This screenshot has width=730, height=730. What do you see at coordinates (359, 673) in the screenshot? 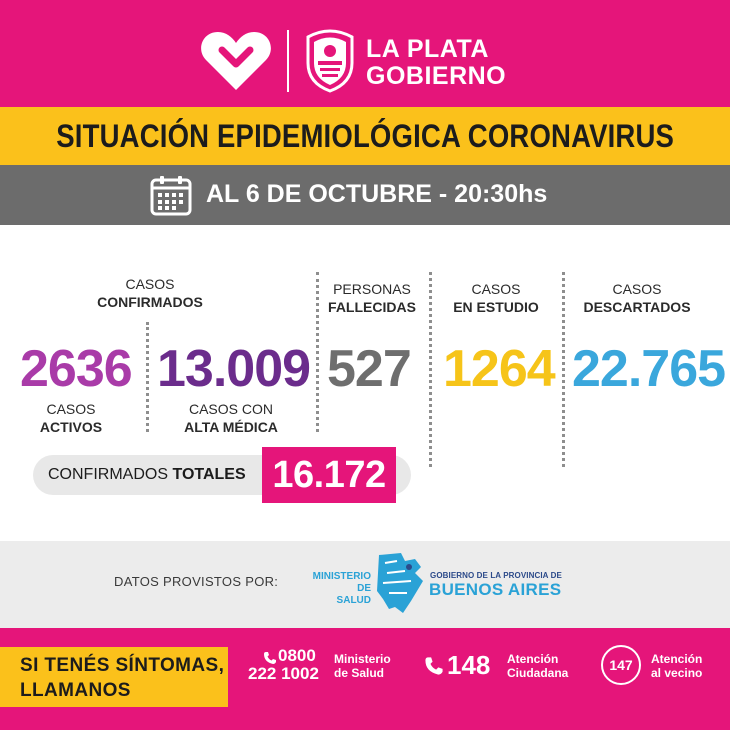
I see `phone1-desc-line-2: de Salud` at bounding box center [359, 673].